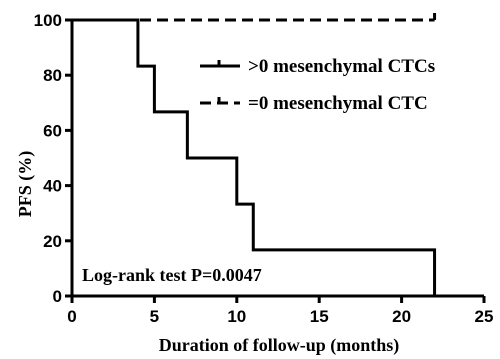  What do you see at coordinates (401, 316) in the screenshot?
I see `x-tick-label: 20` at bounding box center [401, 316].